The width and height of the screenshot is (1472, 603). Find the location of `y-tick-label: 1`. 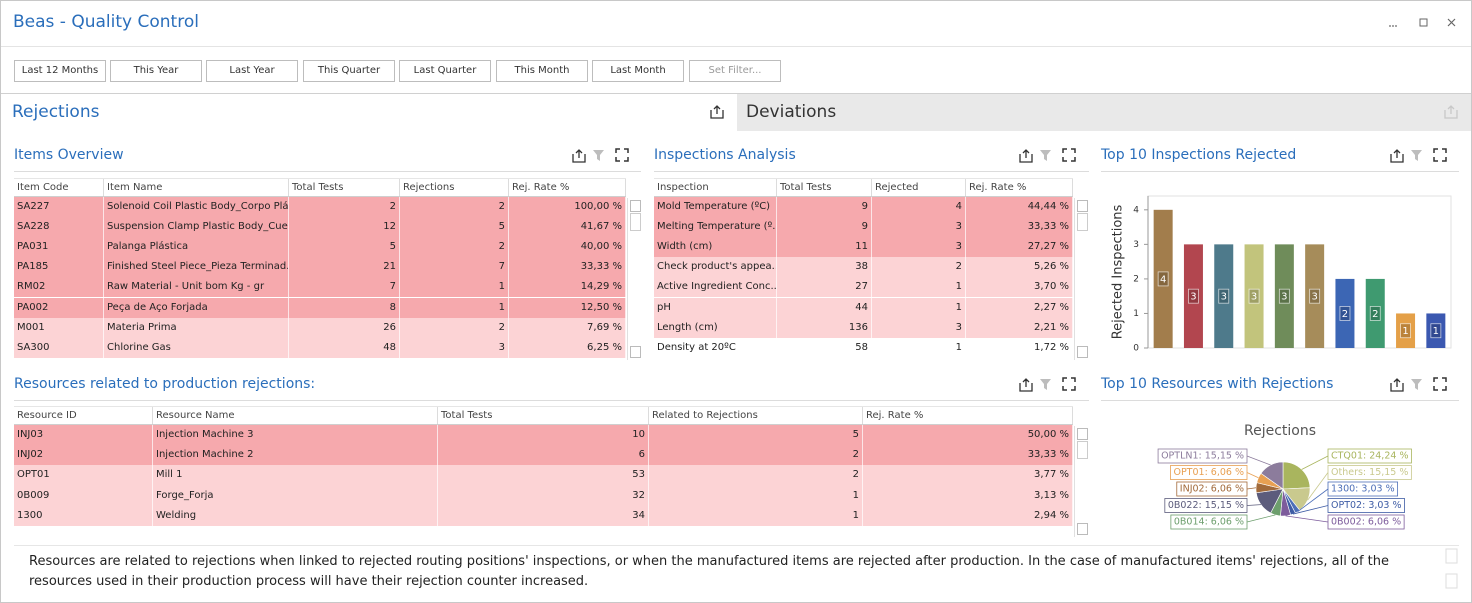

y-tick-label: 1 is located at coordinates (1136, 314).